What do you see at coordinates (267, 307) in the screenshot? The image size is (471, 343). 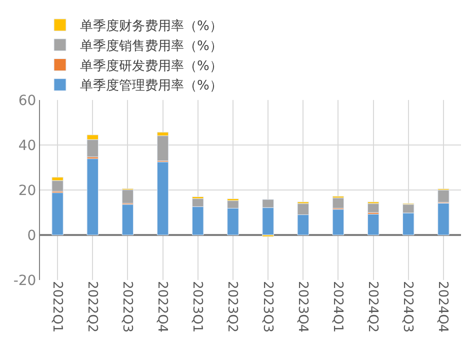 I see `x-tick-label: 2023Q3` at bounding box center [267, 307].